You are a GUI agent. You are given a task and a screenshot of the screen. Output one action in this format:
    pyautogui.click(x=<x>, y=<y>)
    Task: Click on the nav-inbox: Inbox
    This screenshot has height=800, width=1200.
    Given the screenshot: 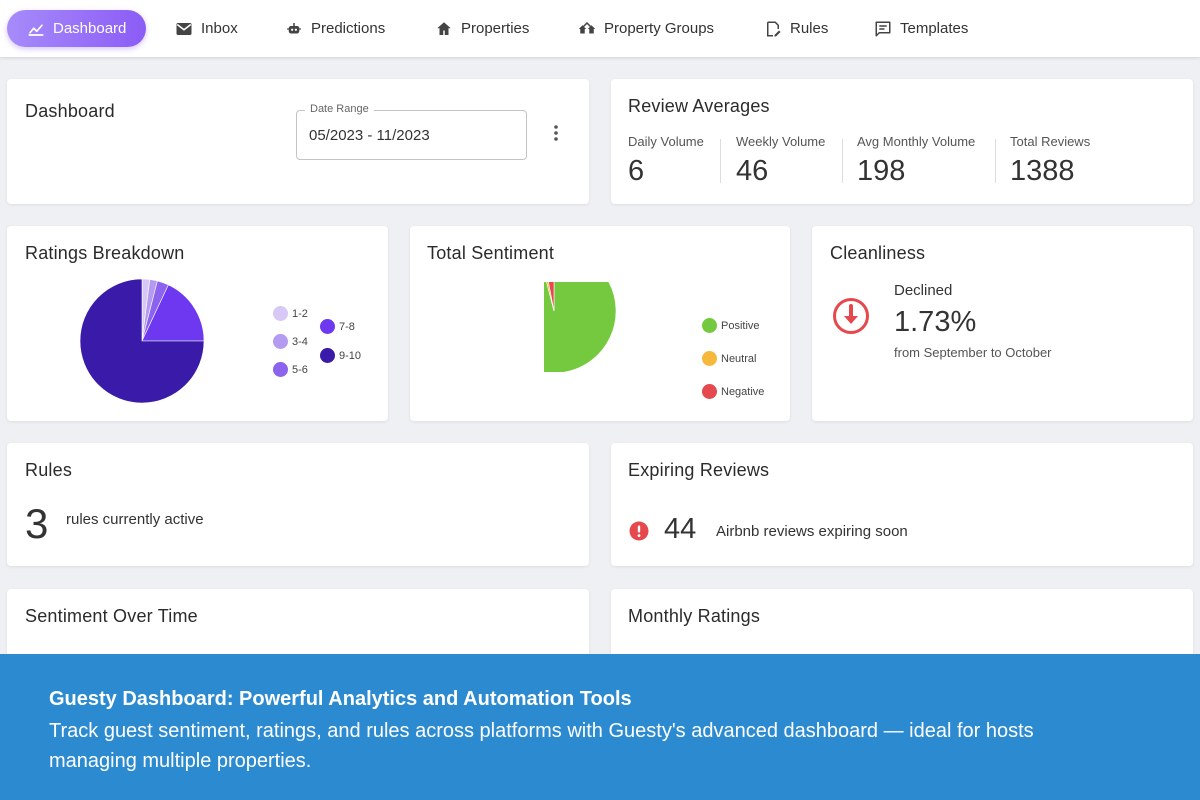 What is the action you would take?
    pyautogui.click(x=206, y=28)
    